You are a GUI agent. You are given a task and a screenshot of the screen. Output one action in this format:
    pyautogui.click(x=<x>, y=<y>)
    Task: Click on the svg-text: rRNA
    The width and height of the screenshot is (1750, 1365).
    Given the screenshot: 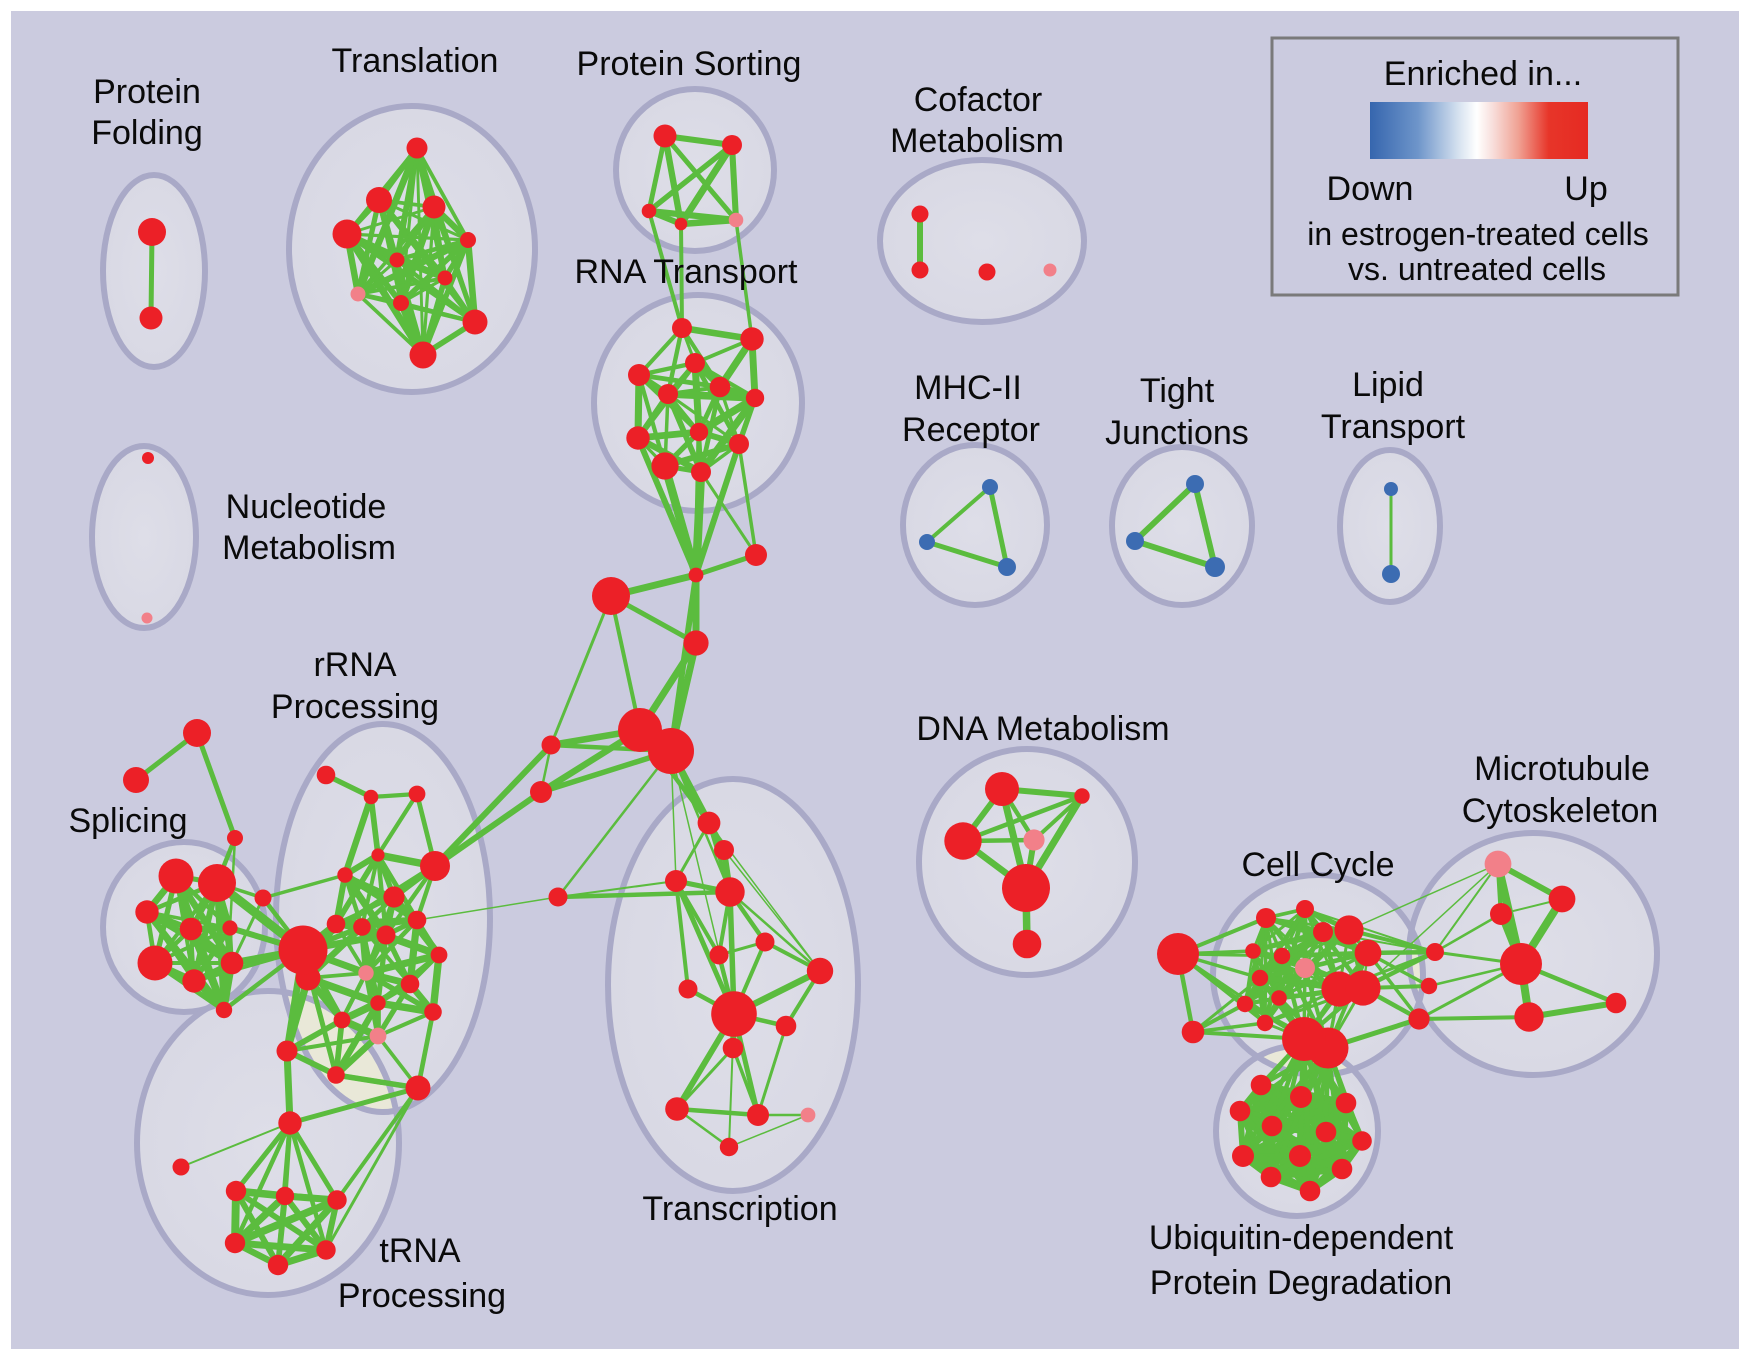 What is the action you would take?
    pyautogui.click(x=354, y=665)
    